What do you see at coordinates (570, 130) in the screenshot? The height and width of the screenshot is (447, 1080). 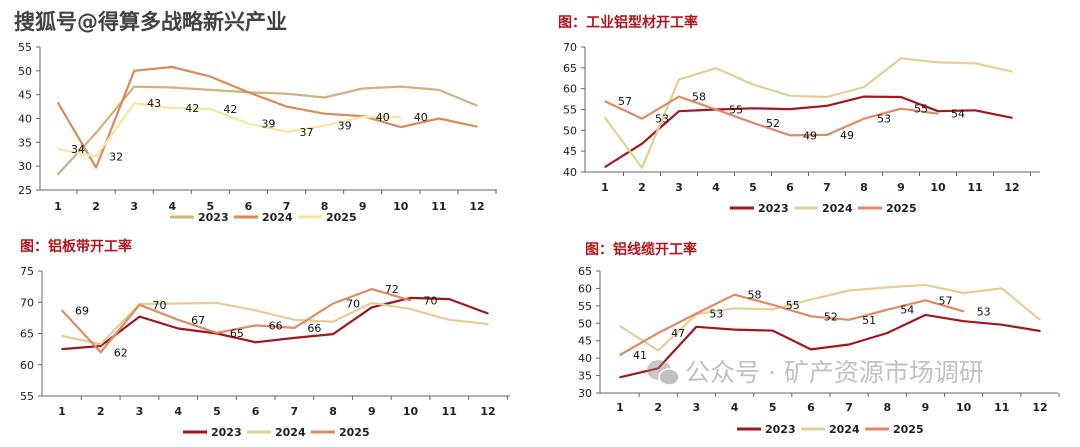 I see `y-tick-label: 50` at bounding box center [570, 130].